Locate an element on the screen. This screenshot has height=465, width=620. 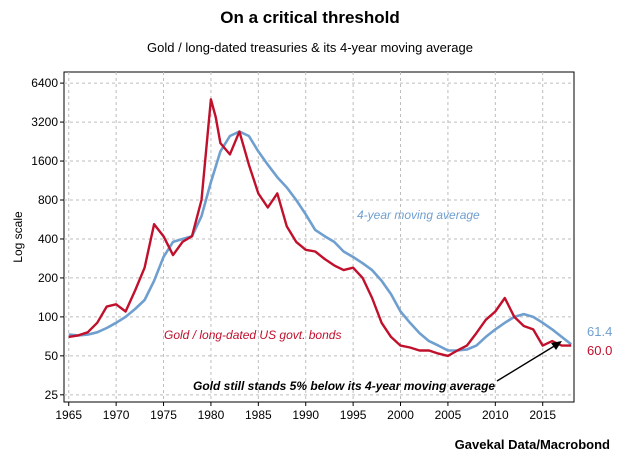
x-tick-label: 2000 is located at coordinates (400, 415).